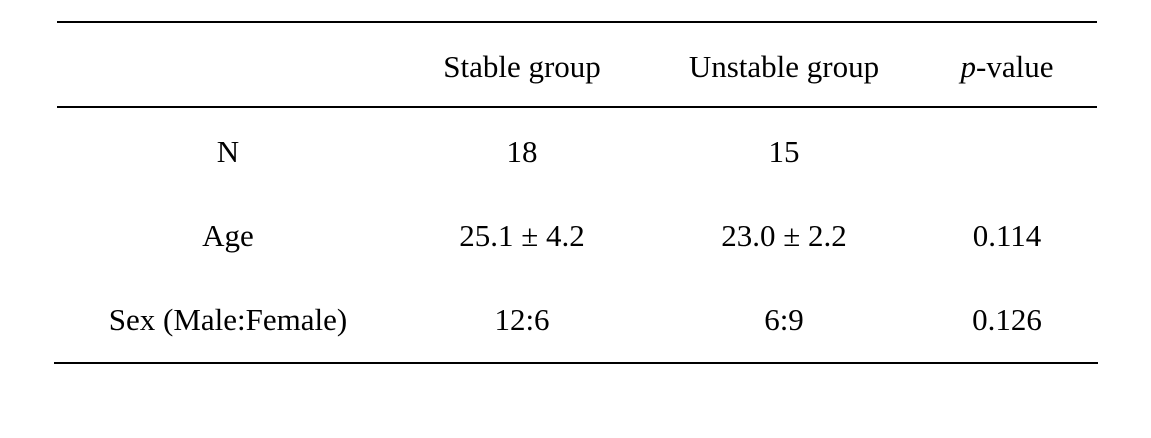 Image resolution: width=1151 pixels, height=438 pixels. I want to click on data-cell: 15, so click(784, 151).